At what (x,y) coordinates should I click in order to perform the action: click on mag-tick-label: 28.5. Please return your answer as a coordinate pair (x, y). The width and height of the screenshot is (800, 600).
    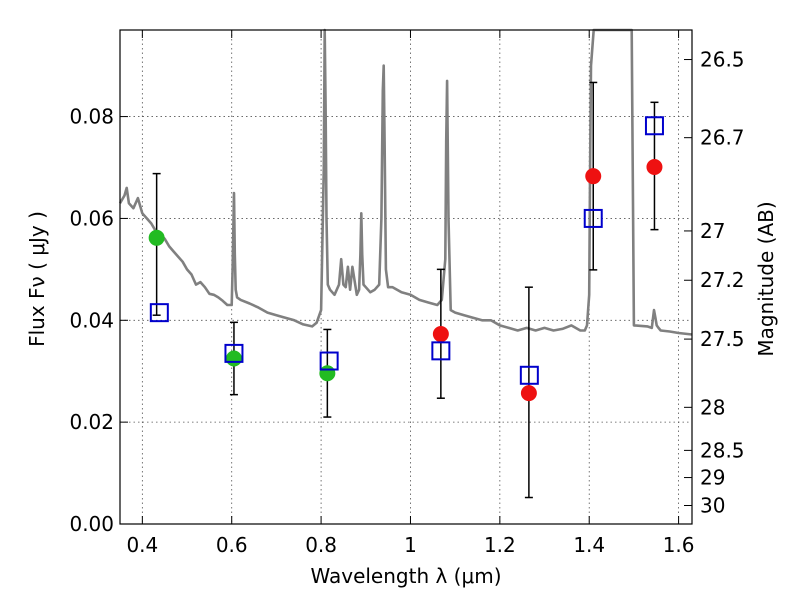
    Looking at the image, I should click on (722, 450).